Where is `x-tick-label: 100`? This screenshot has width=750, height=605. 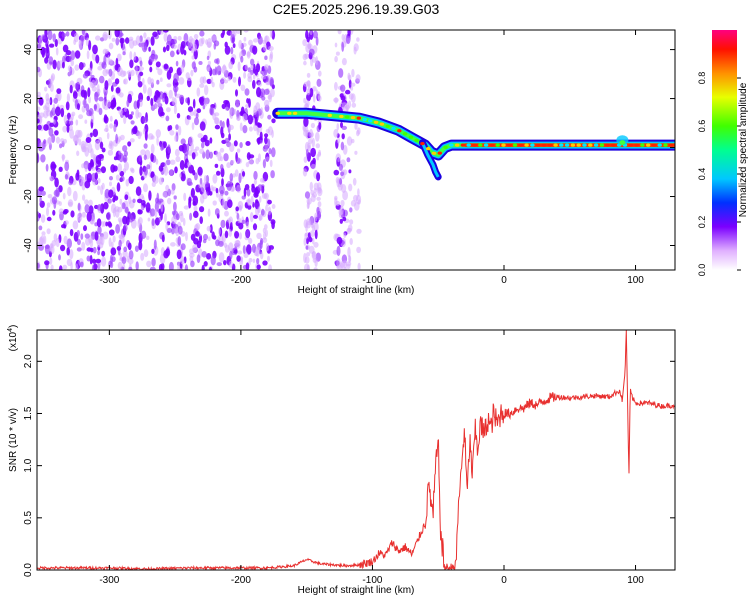
x-tick-label: 100 is located at coordinates (635, 580).